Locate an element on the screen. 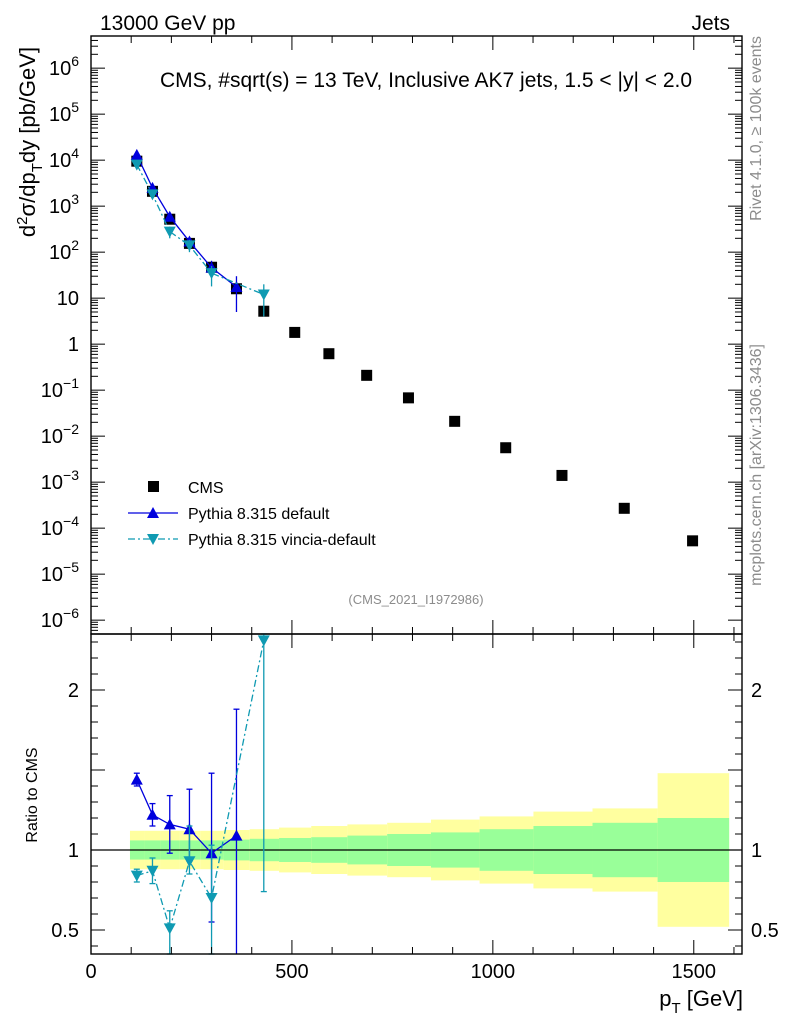  legend-cms-marker is located at coordinates (153, 486).